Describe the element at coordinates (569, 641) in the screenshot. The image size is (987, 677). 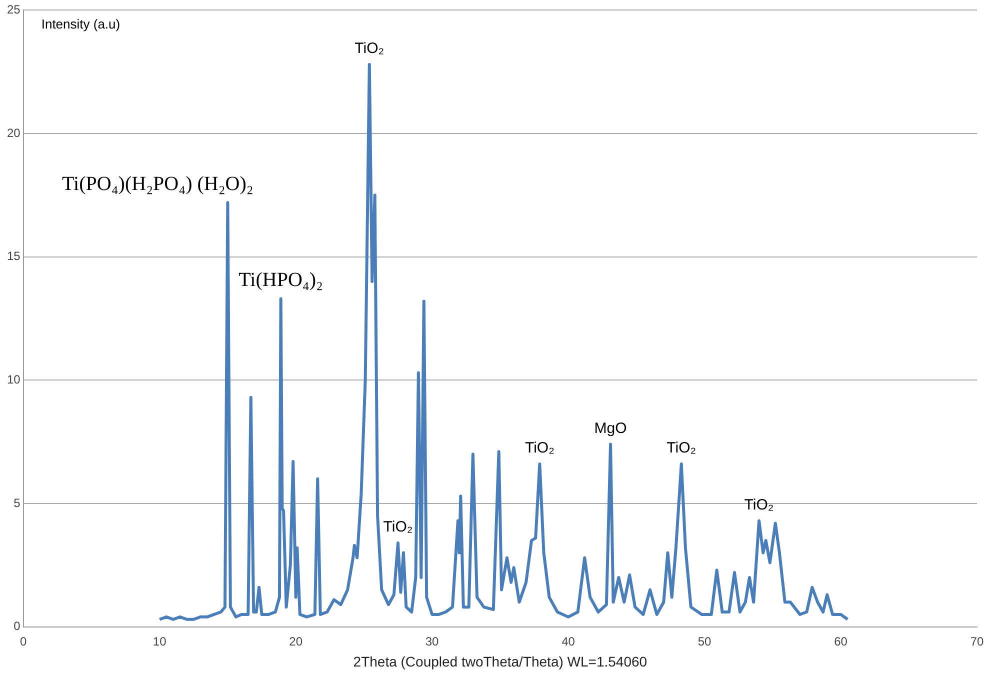
I see `x-tick-label: 40` at that location.